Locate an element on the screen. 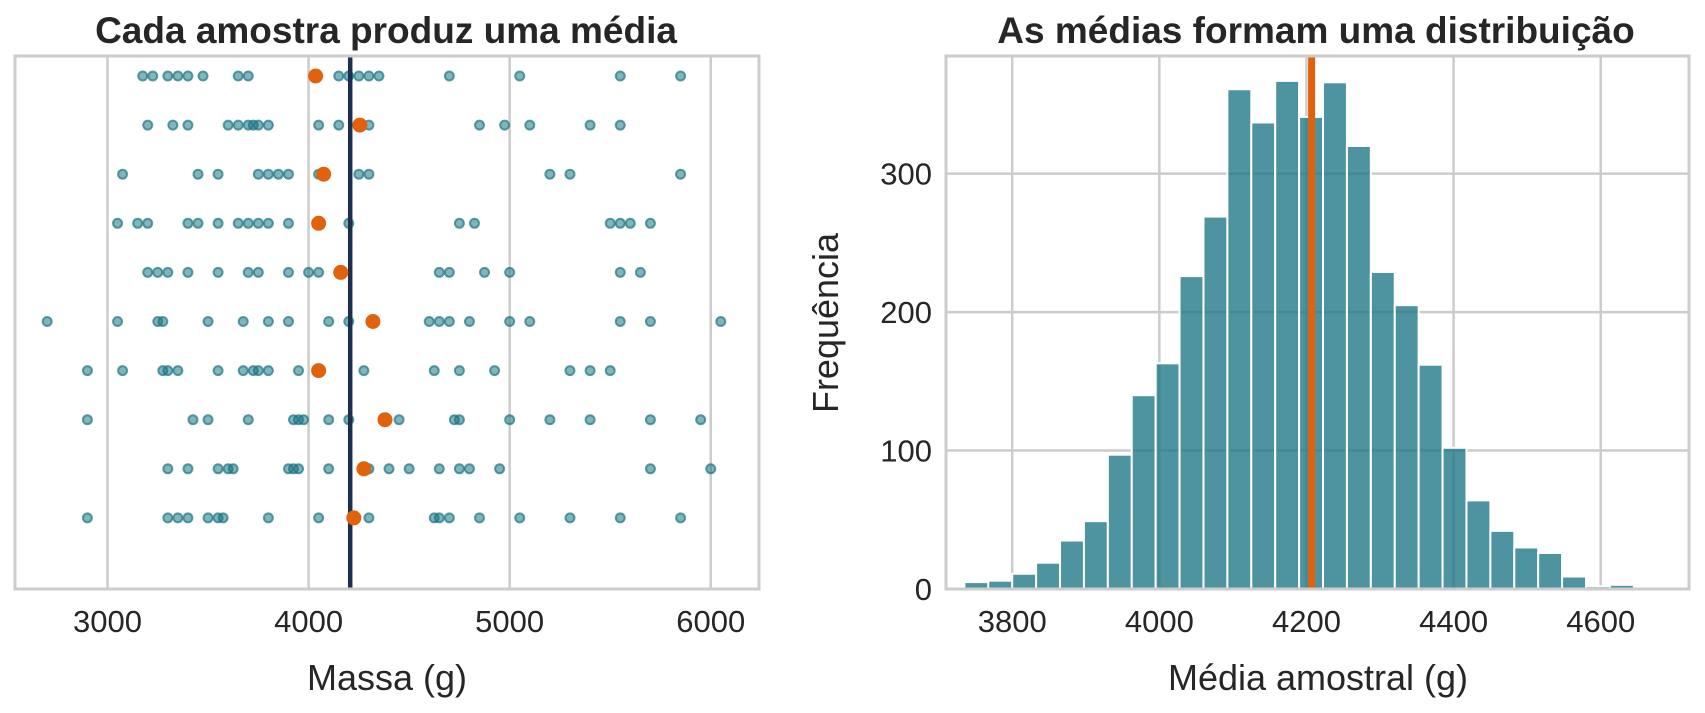 This screenshot has width=1705, height=713. left-x-axis-label: Massa (g) is located at coordinates (387, 677).